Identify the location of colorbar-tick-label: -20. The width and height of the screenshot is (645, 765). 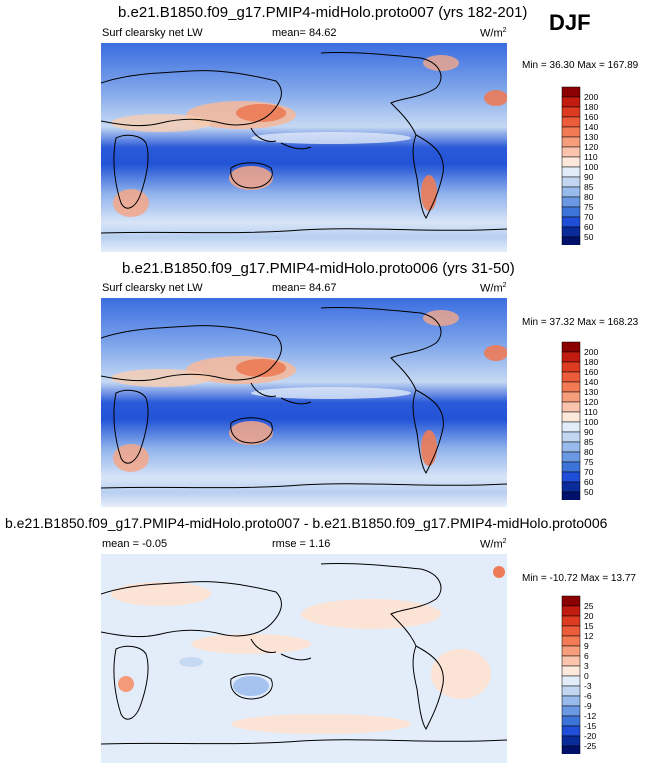
(590, 736).